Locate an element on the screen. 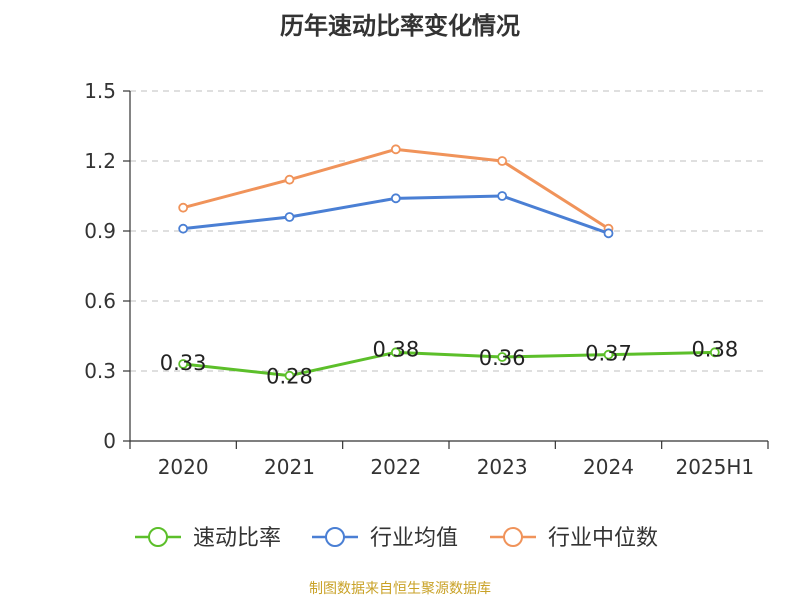 This screenshot has height=600, width=800. data-label: 0.37 is located at coordinates (608, 354).